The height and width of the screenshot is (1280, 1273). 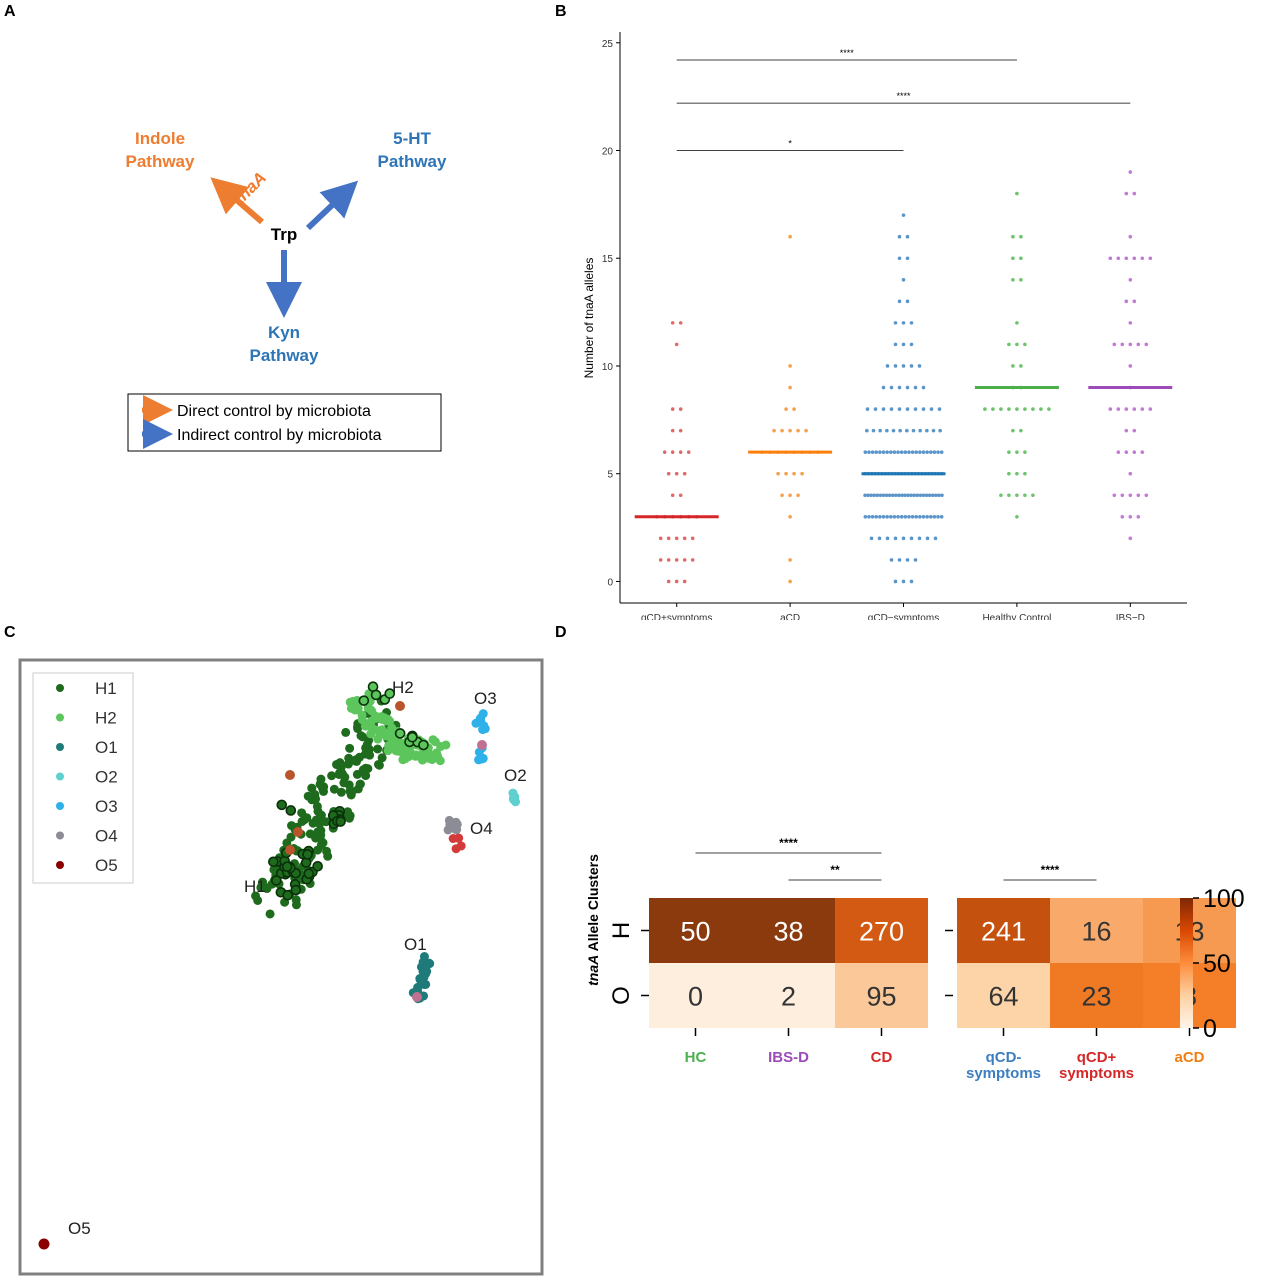 What do you see at coordinates (1224, 899) in the screenshot?
I see `colorbar-tick-label: 100` at bounding box center [1224, 899].